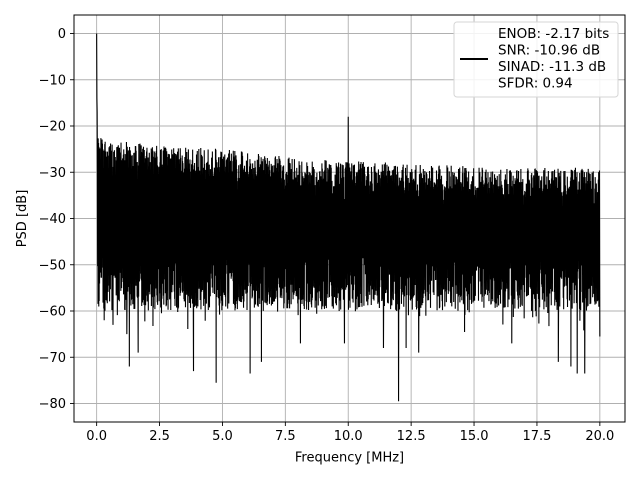 The width and height of the screenshot is (640, 480). Describe the element at coordinates (62, 34) in the screenshot. I see `y-tick-label: 0` at that location.